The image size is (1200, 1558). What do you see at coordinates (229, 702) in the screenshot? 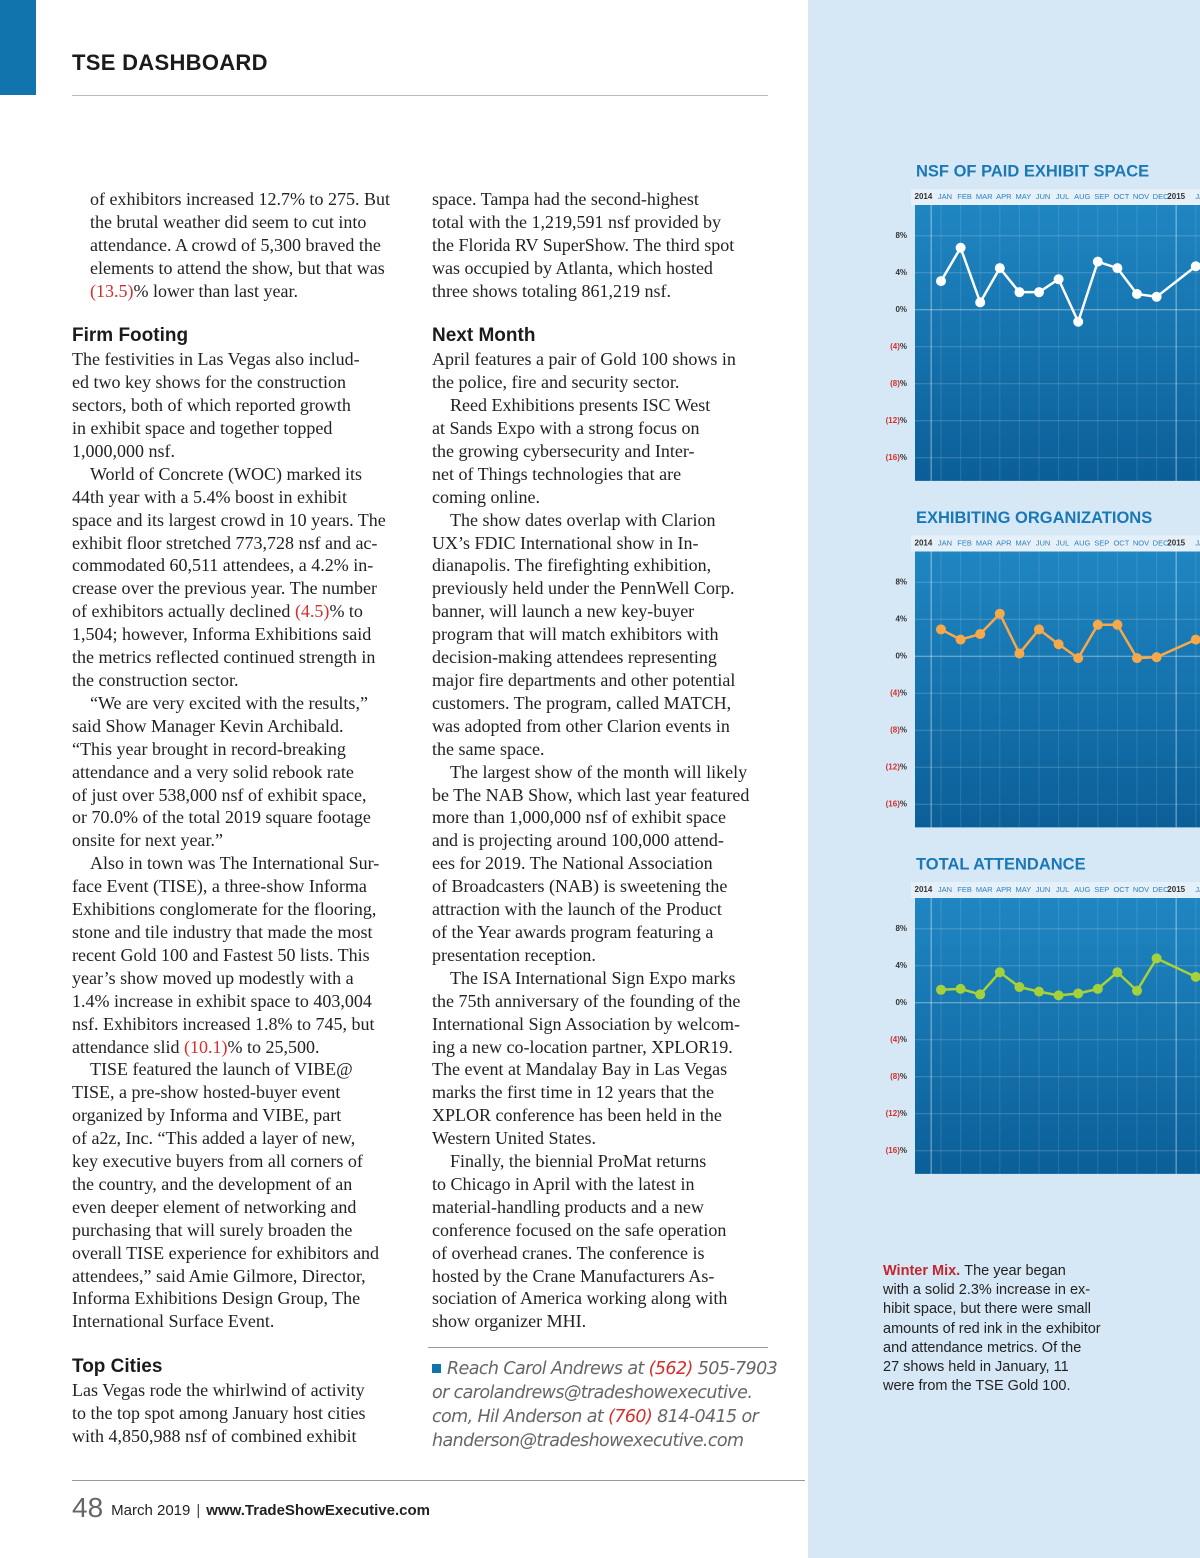
I see `text-line: “We are very excited with the results,”` at bounding box center [229, 702].